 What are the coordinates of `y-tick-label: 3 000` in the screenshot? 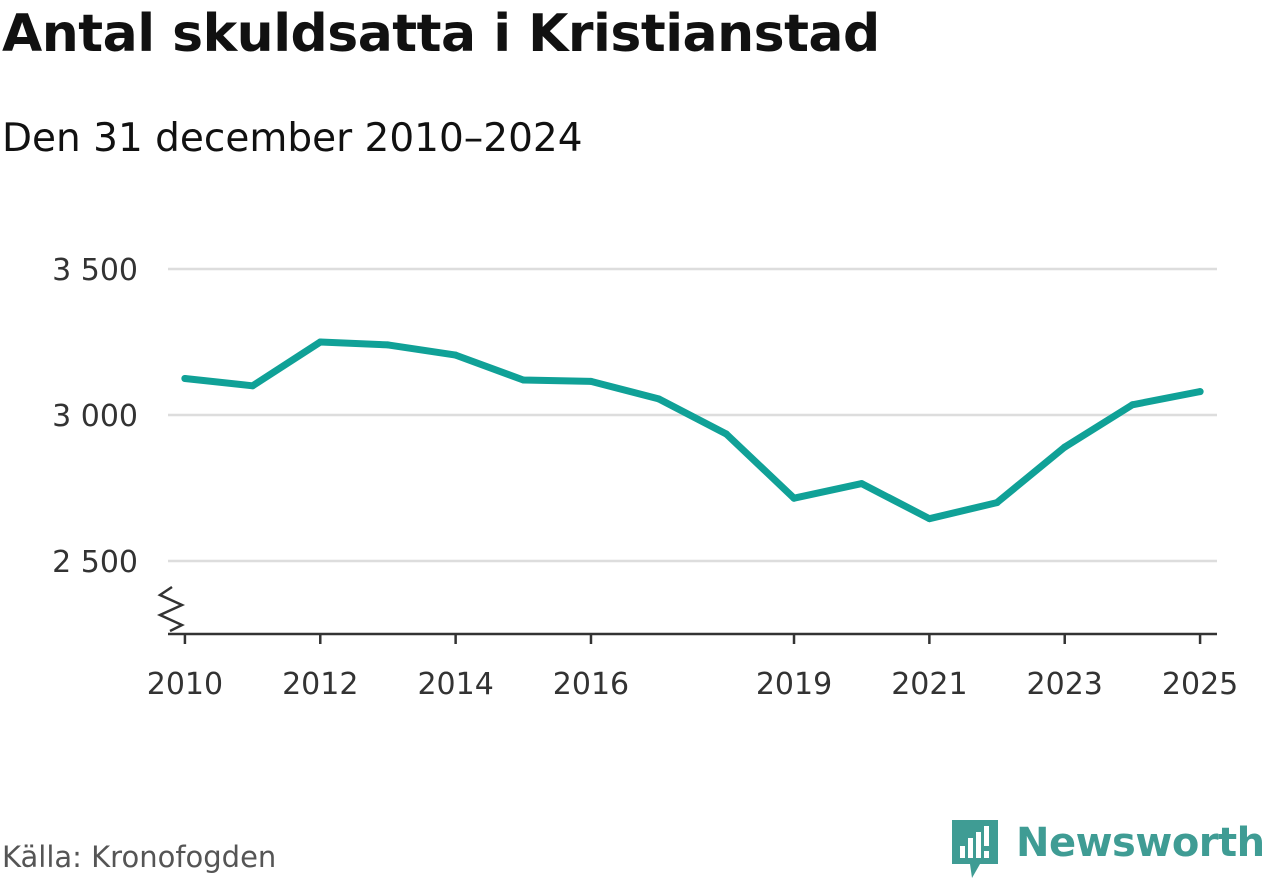 It's located at (95, 416).